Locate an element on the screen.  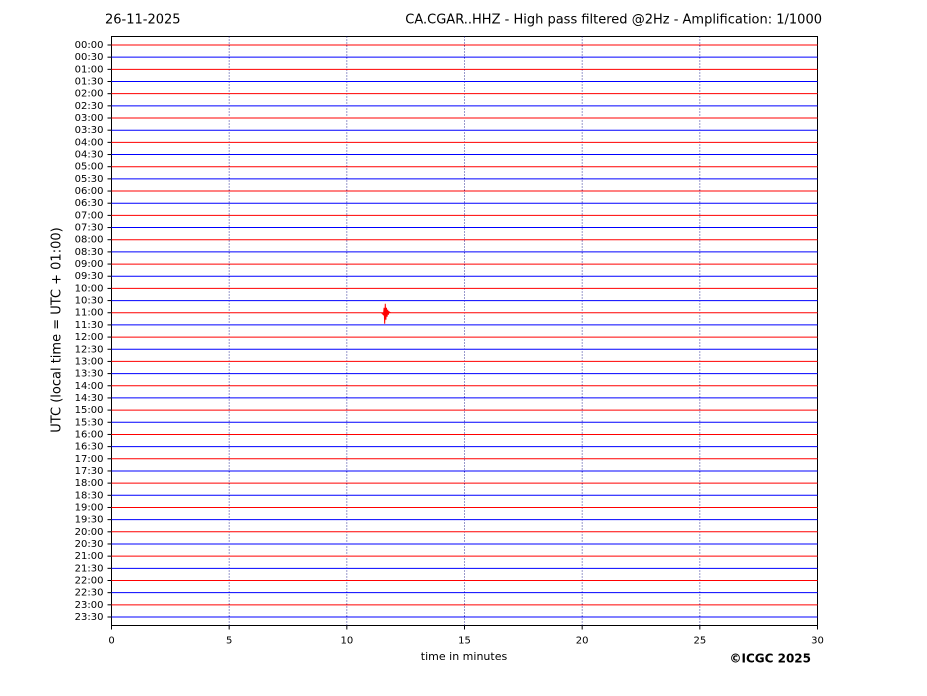
y-tick-label: 08:30 is located at coordinates (89, 252).